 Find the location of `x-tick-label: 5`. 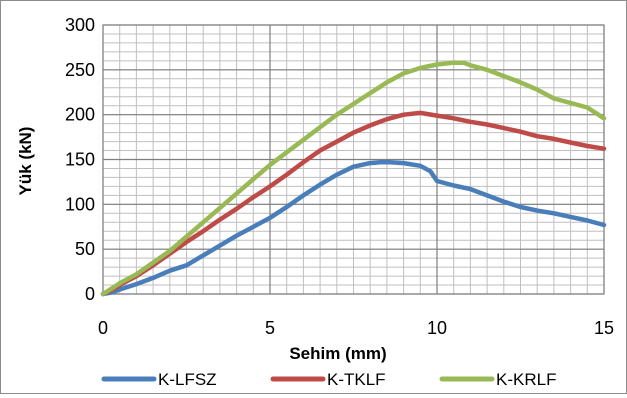

x-tick-label: 5 is located at coordinates (270, 328).